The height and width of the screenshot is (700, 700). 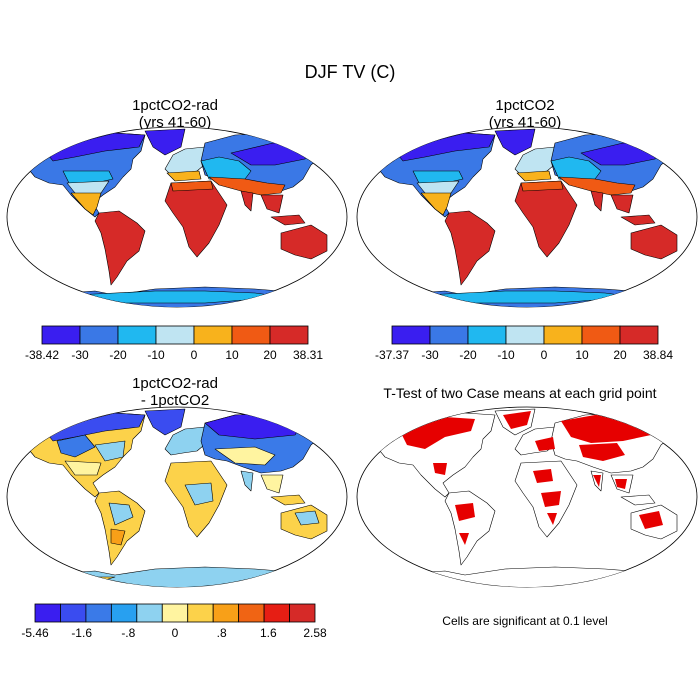 I want to click on panel3-title: 1pctCO2-rad - 1pctCO2, so click(x=175, y=392).